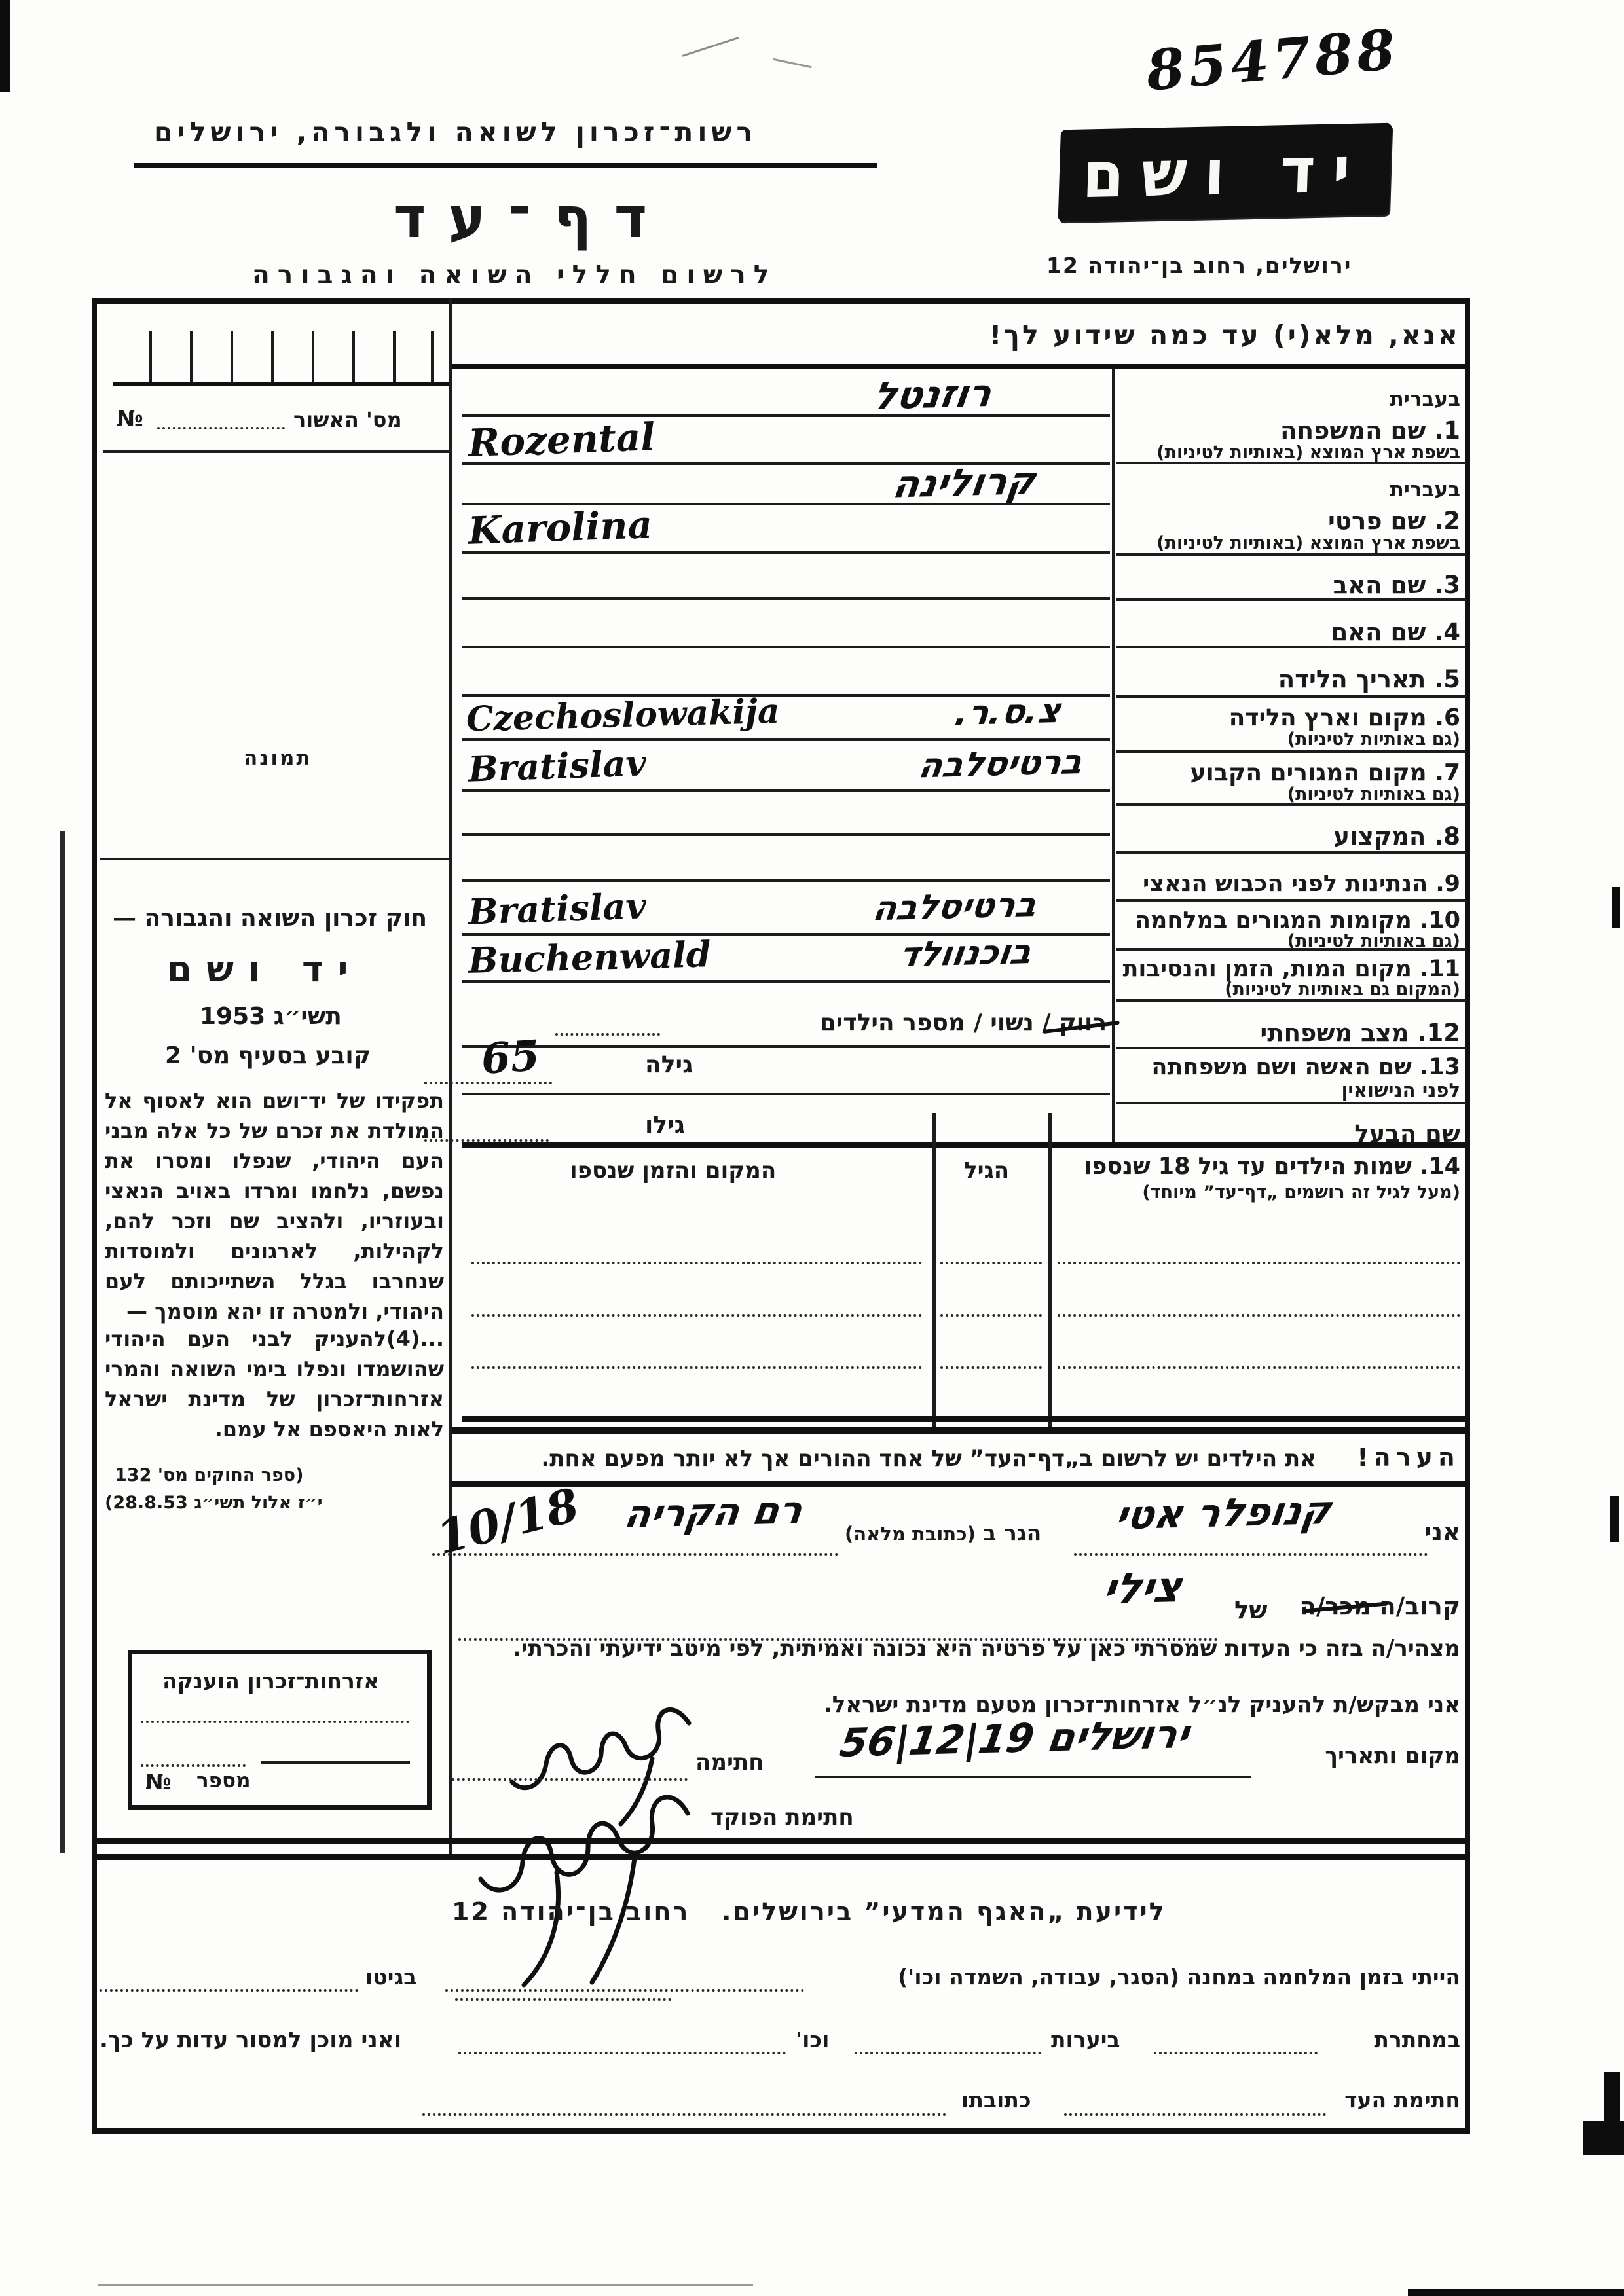 The width and height of the screenshot is (1624, 2296). What do you see at coordinates (1225, 172) in the screenshot?
I see `yad-vashem-stamp-logo: יד ושם` at bounding box center [1225, 172].